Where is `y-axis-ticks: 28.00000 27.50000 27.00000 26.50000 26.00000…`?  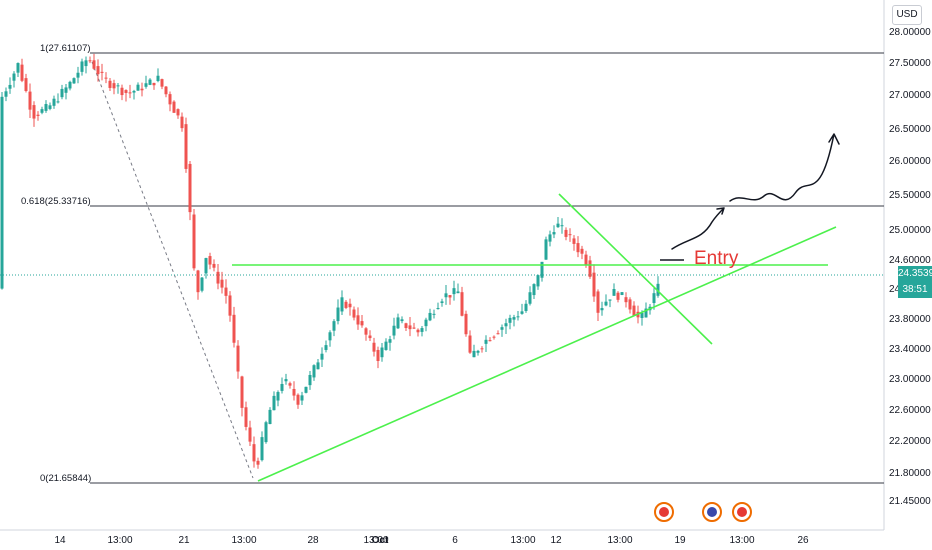
y-axis-ticks: 28.00000 27.50000 27.00000 26.50000 26.00000… is located at coordinates (910, 267).